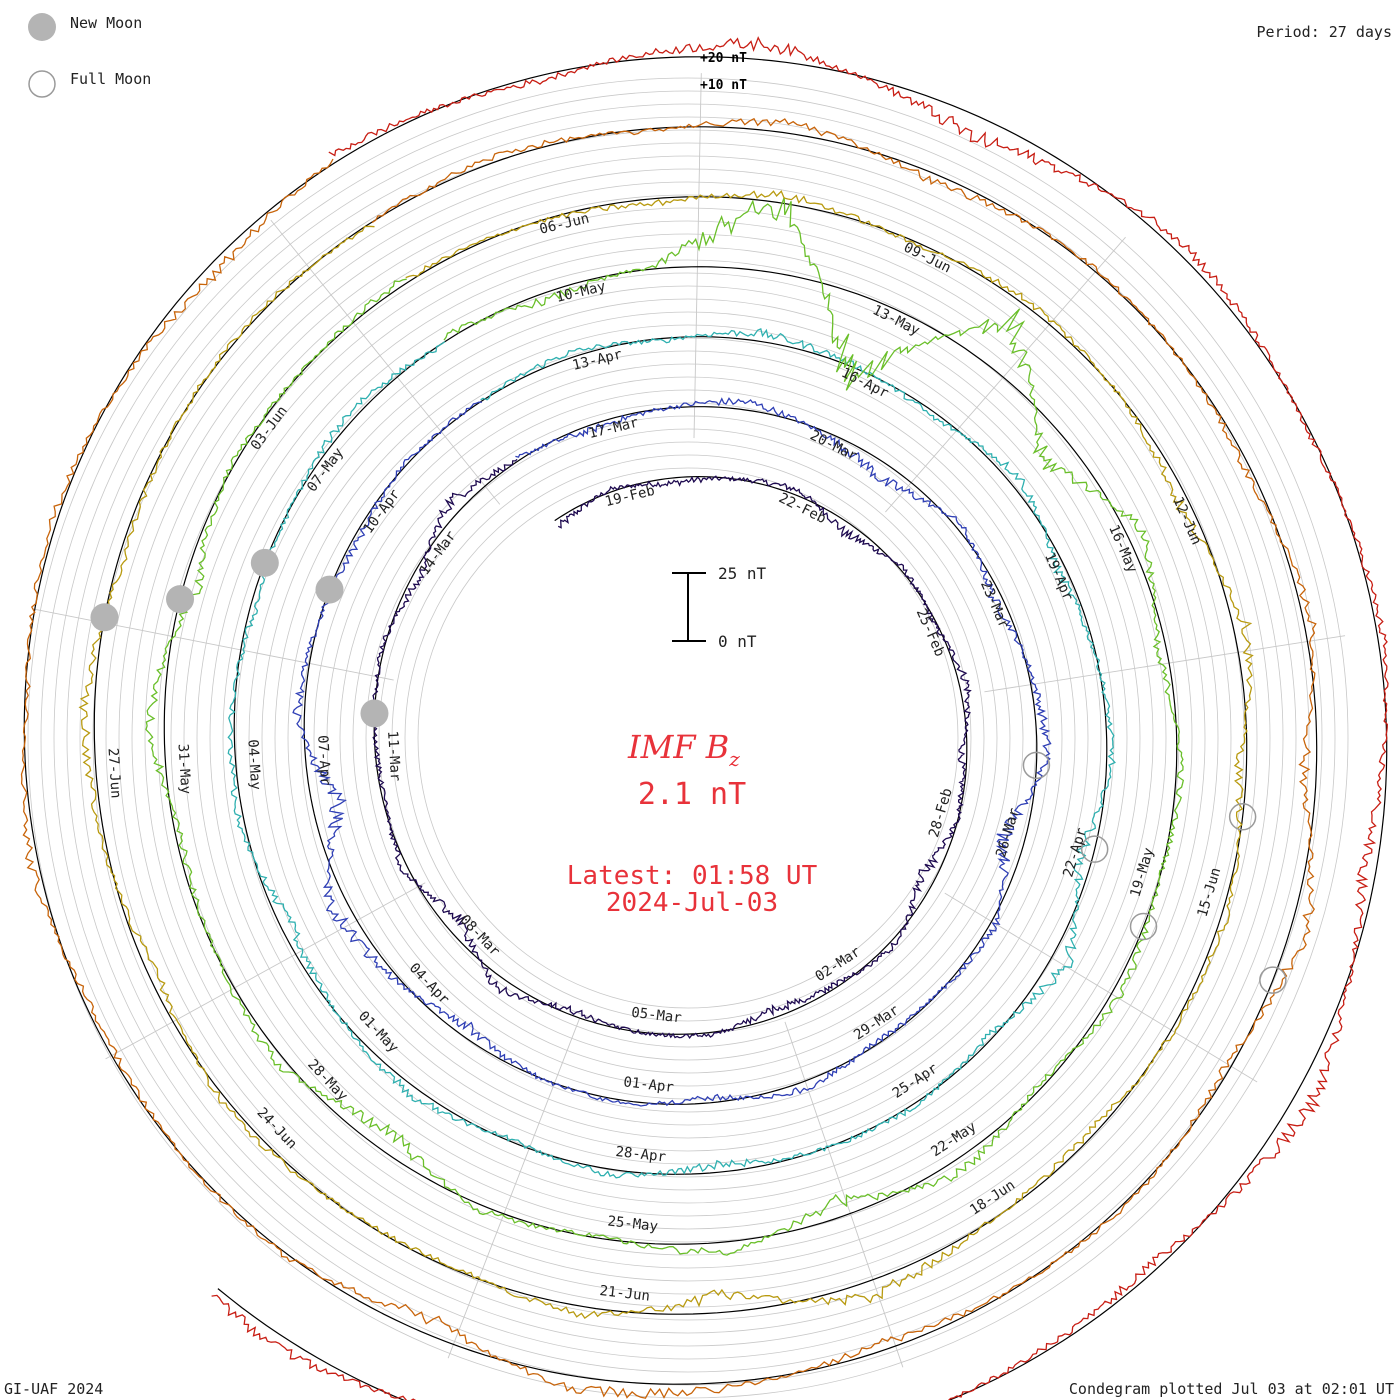 Image resolution: width=1400 pixels, height=1400 pixels. I want to click on date-label: 28-Apr, so click(641, 1155).